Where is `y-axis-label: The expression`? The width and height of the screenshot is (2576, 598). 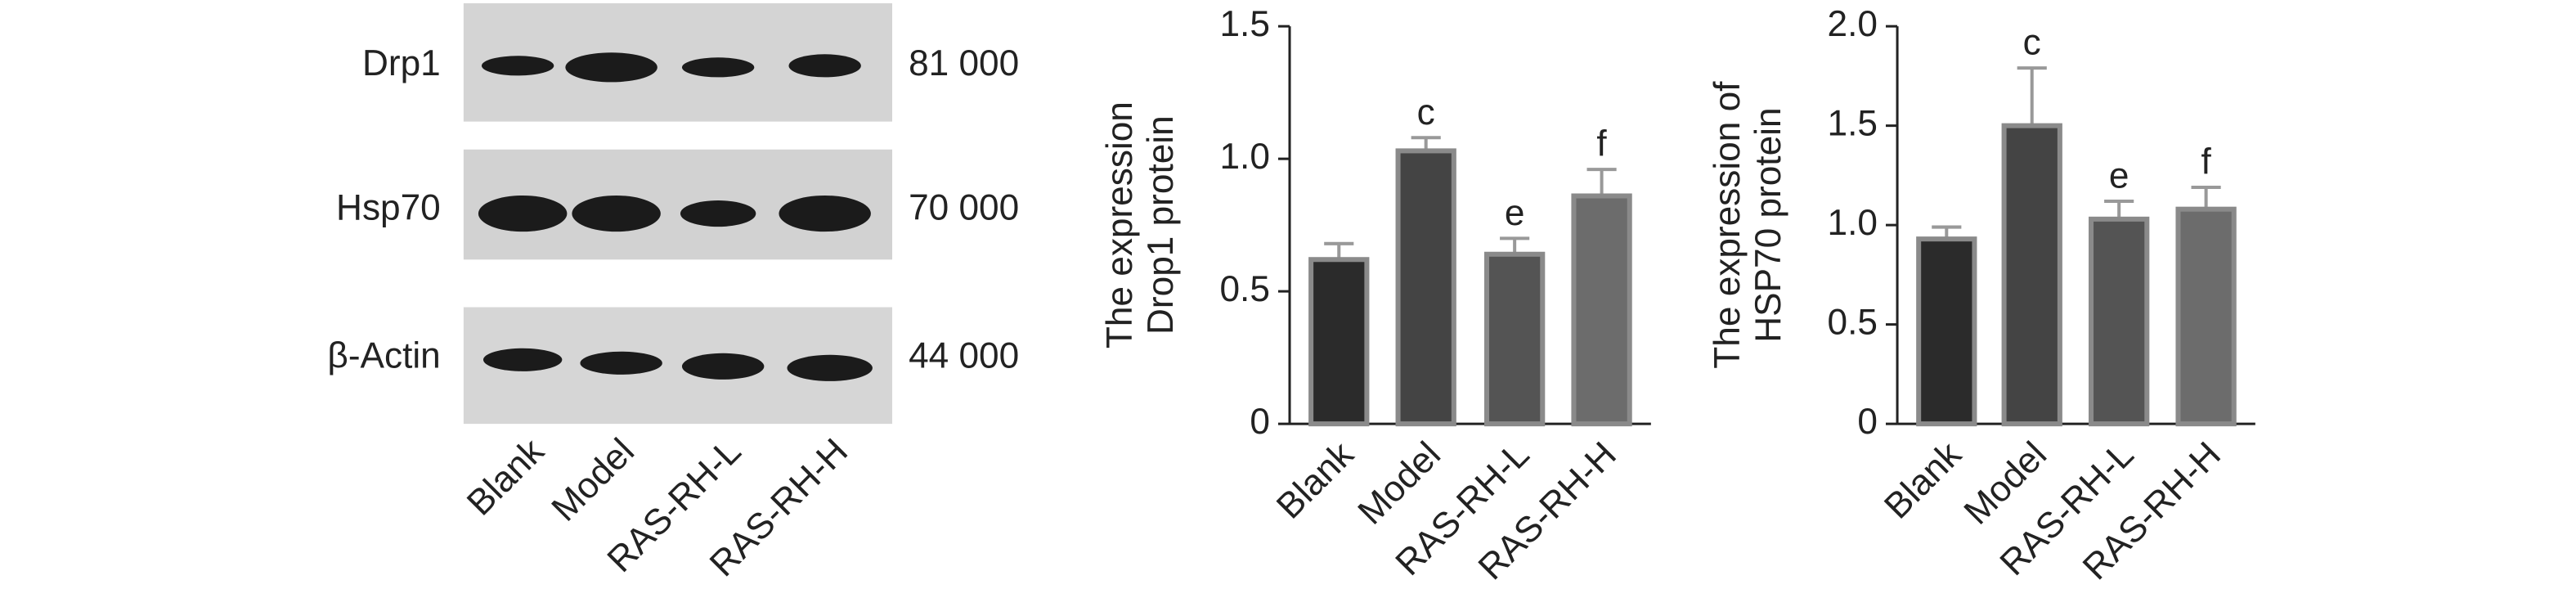
y-axis-label: The expression is located at coordinates (1120, 224).